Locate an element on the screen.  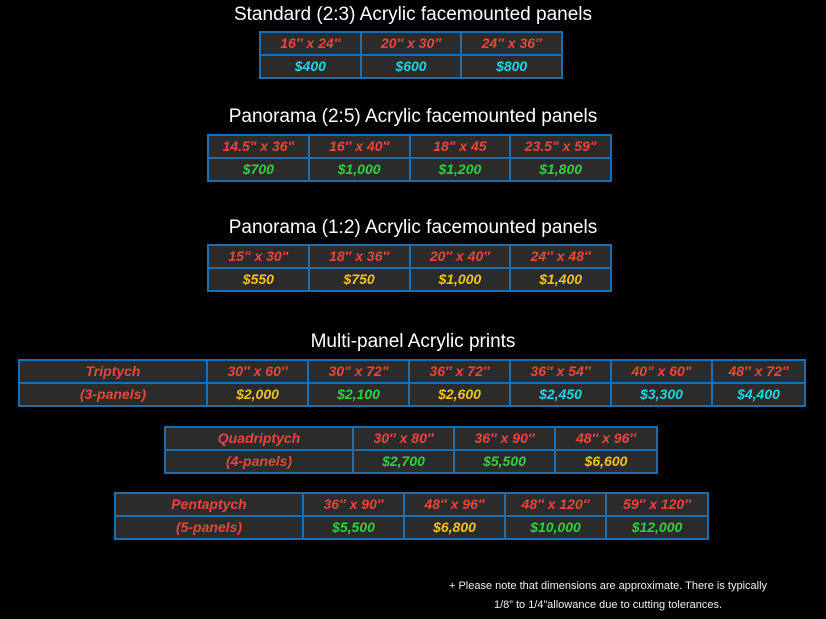
price-cell: $2,600 is located at coordinates (459, 394).